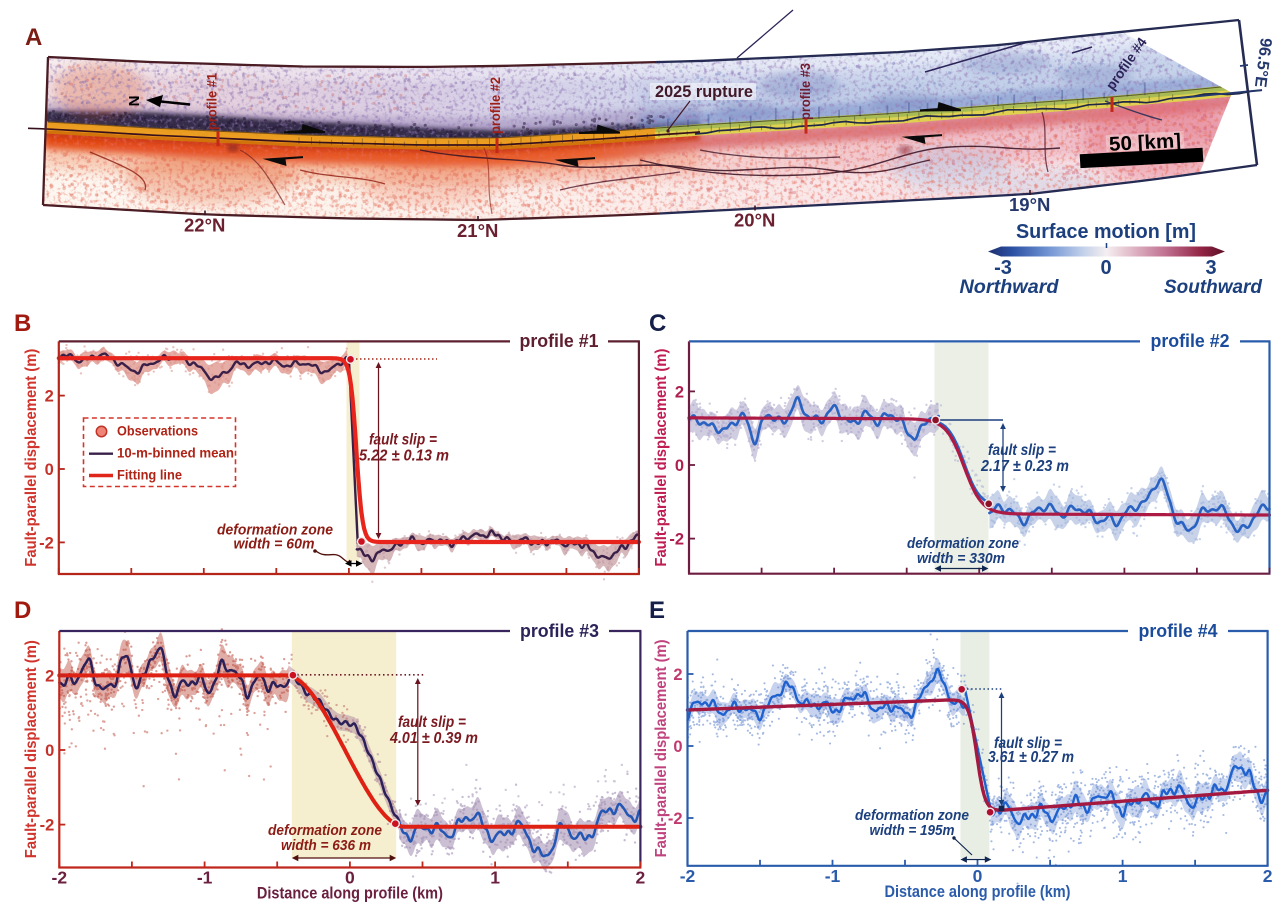 Image resolution: width=1280 pixels, height=916 pixels. Describe the element at coordinates (274, 545) in the screenshot. I see `svg-text: width = 60m` at that location.